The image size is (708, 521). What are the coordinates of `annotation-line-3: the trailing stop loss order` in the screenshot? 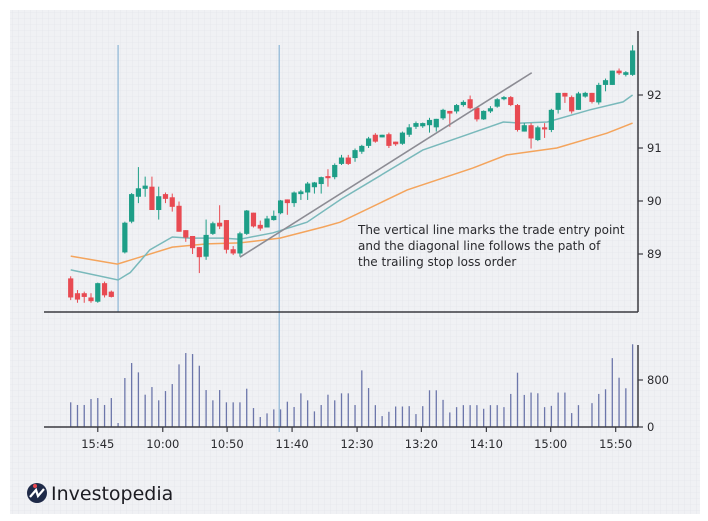 It's located at (437, 262).